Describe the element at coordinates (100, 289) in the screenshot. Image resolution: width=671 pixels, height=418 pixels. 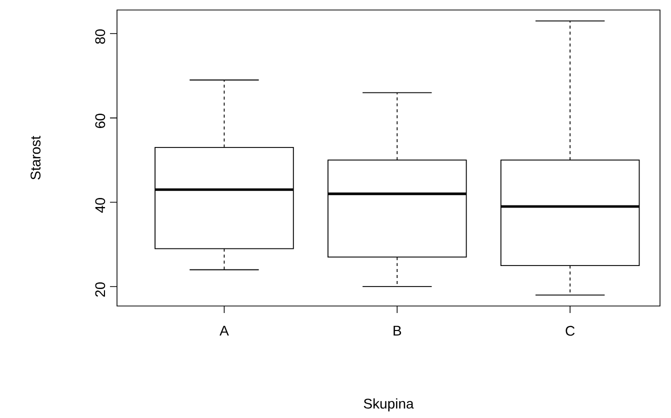
I see `y-tick-label: 20` at that location.